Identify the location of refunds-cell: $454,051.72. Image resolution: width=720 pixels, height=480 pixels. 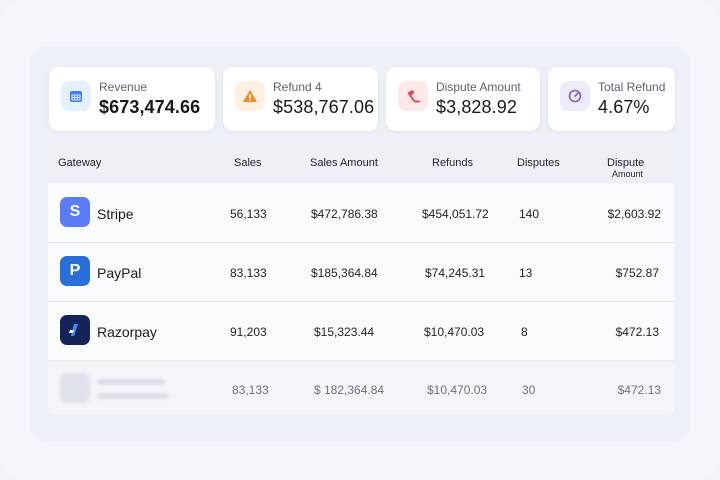
(455, 213).